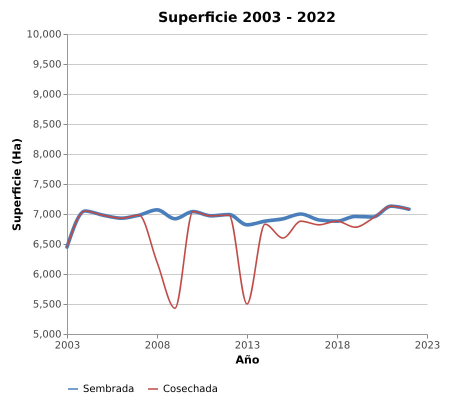  What do you see at coordinates (44, 35) in the screenshot?
I see `y-tick-label: 10,000` at bounding box center [44, 35].